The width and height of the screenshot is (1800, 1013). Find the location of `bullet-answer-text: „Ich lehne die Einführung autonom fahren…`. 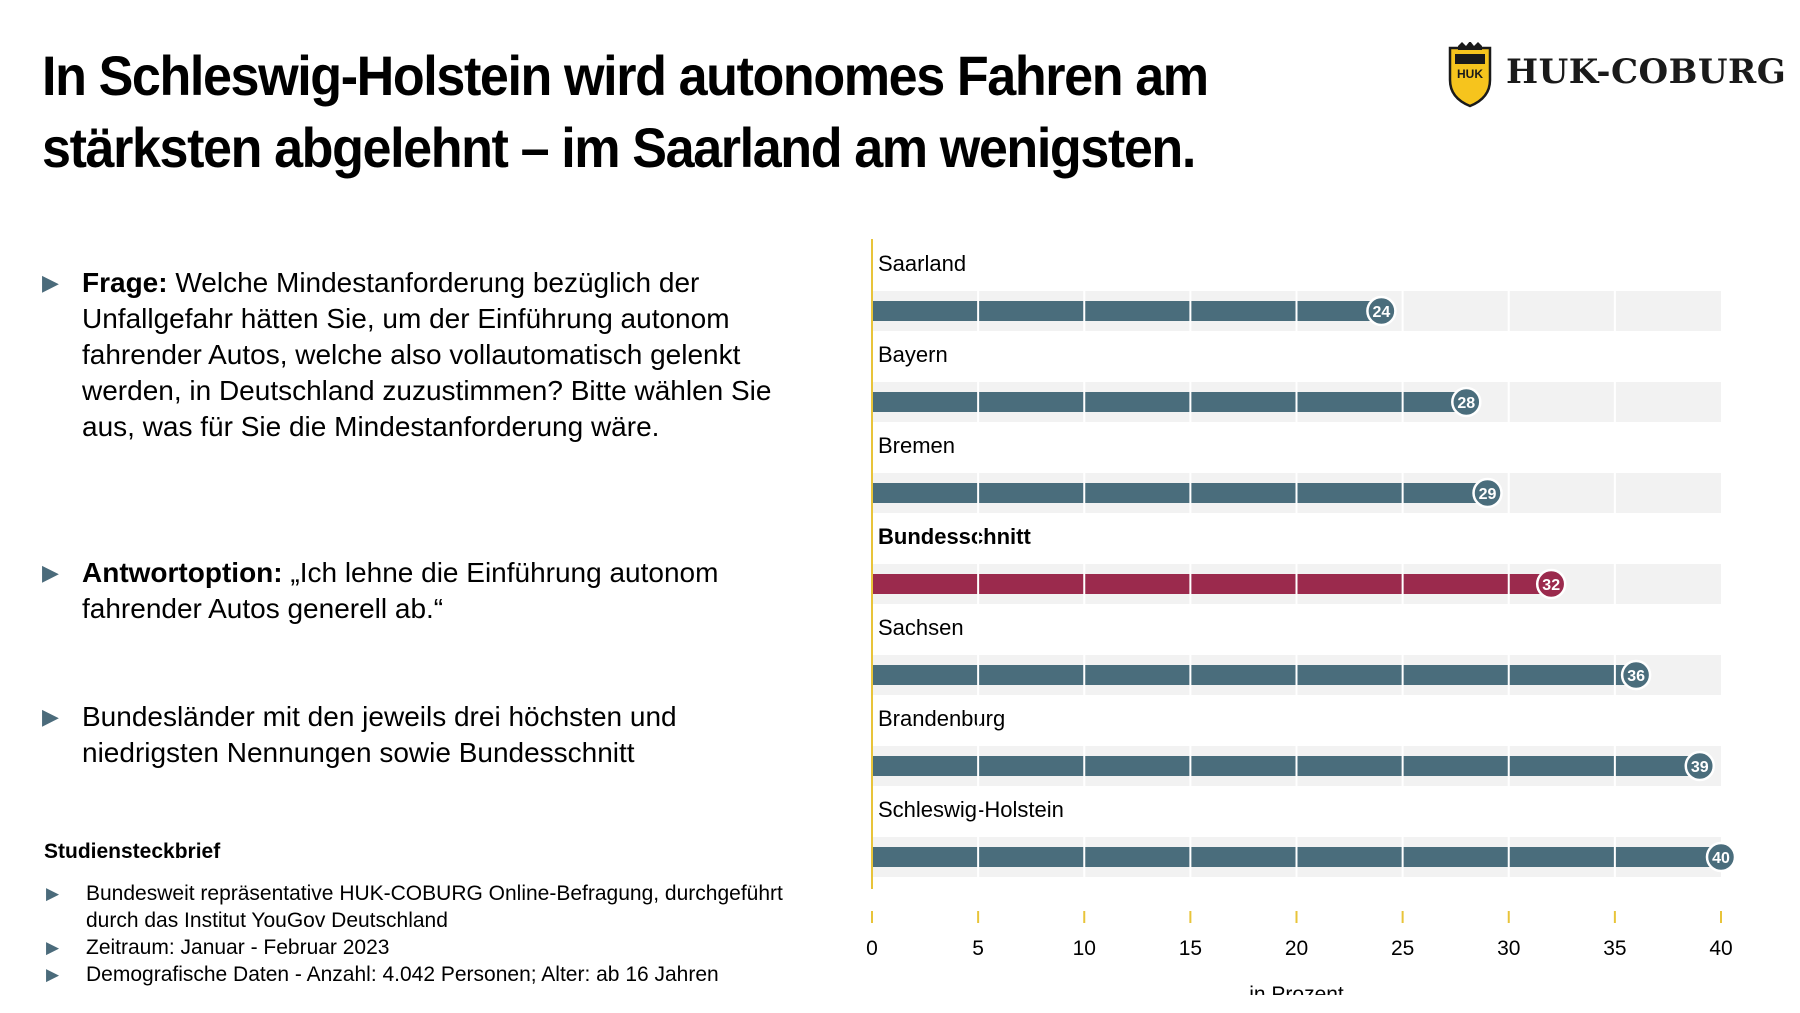

bullet-answer-text: „Ich lehne die Einführung autonom fahren… is located at coordinates (400, 590).